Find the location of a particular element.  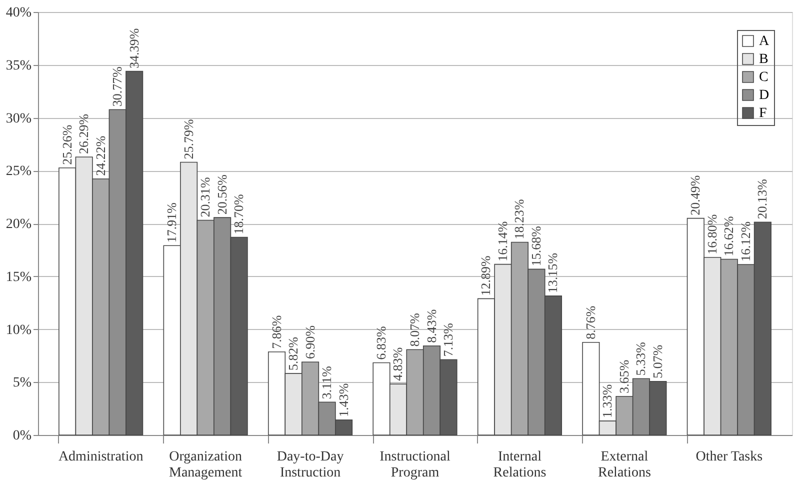

y-tick-label: 25% is located at coordinates (19, 172).